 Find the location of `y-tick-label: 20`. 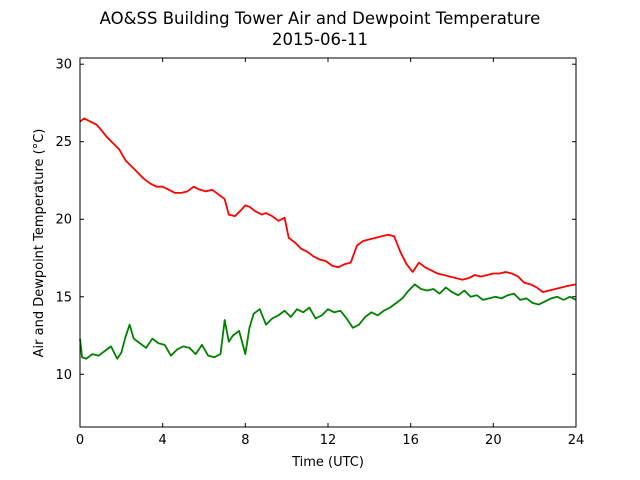

y-tick-label: 20 is located at coordinates (63, 220).